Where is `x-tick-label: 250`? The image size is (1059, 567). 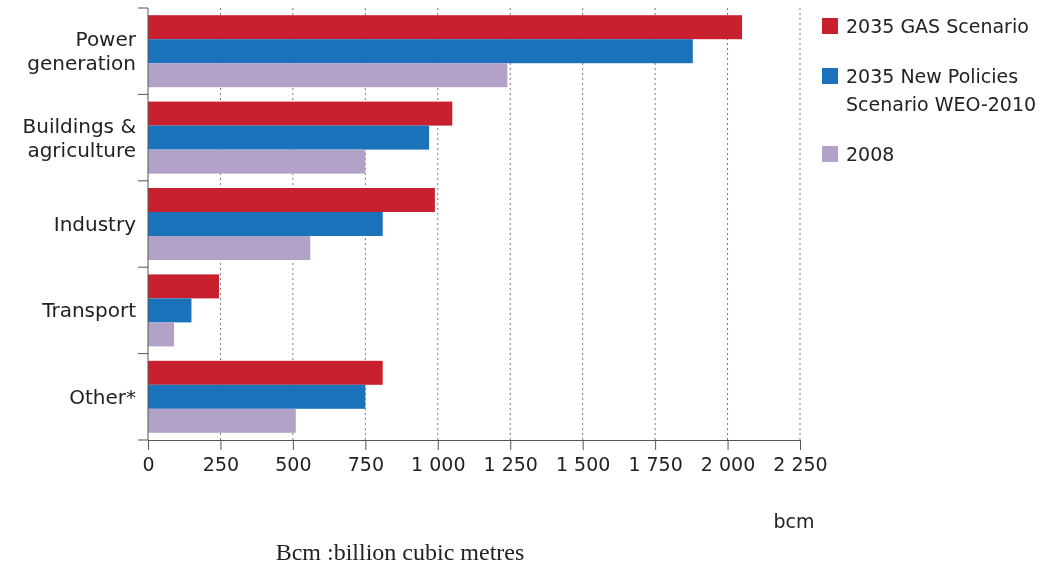
x-tick-label: 250 is located at coordinates (221, 464).